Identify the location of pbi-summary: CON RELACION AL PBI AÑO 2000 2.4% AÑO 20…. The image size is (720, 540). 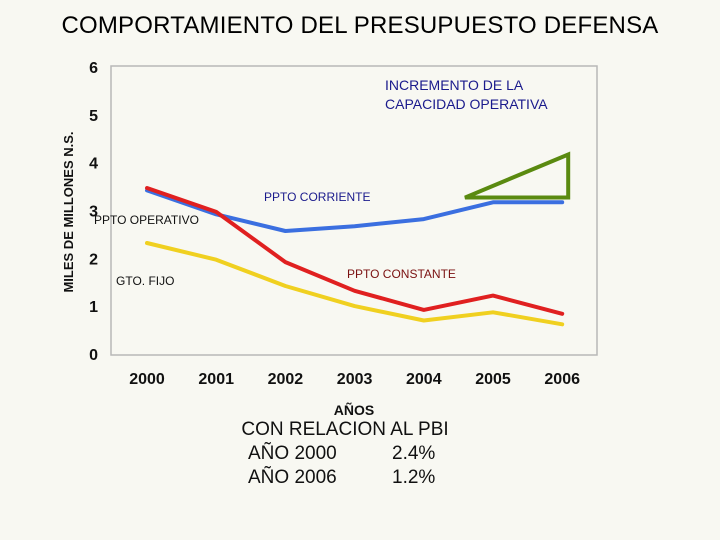
(345, 454).